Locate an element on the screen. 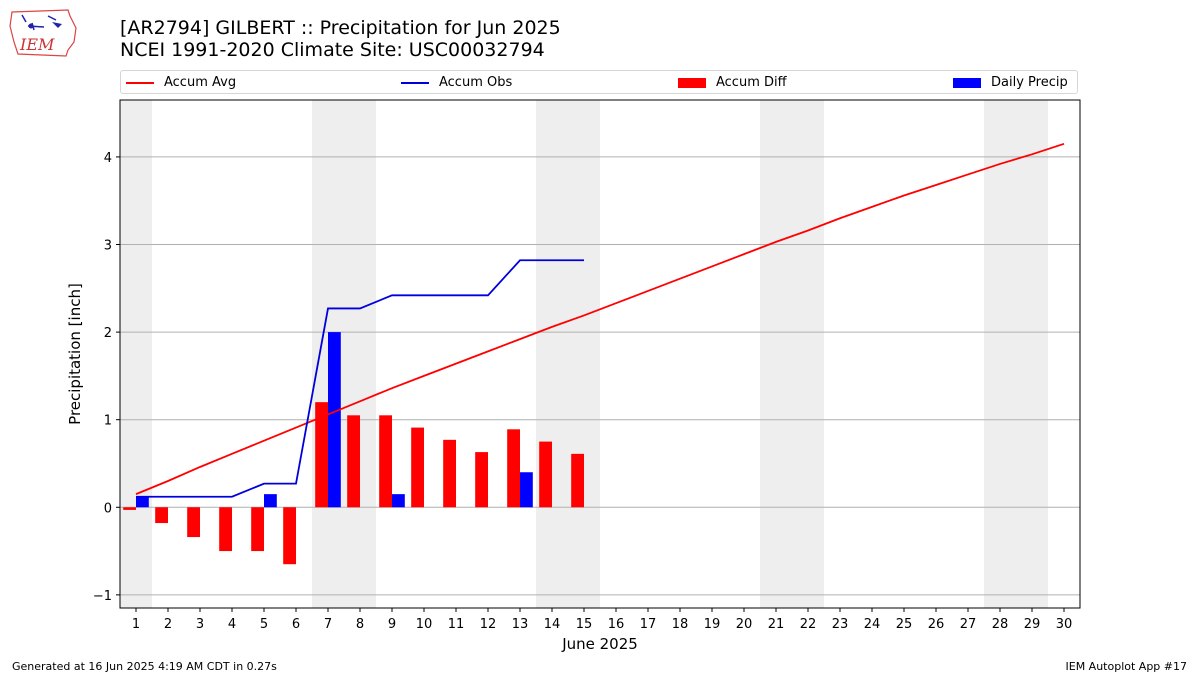 The height and width of the screenshot is (675, 1200). legend-swatch-daily-precip is located at coordinates (967, 82).